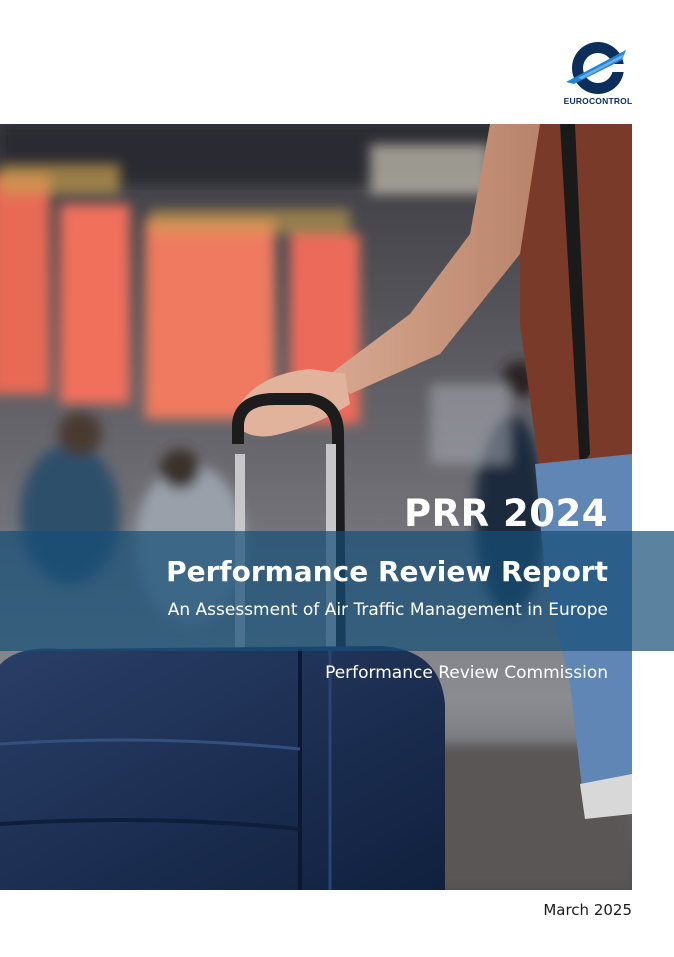  What do you see at coordinates (387, 571) in the screenshot?
I see `report-title: Performance Review Report` at bounding box center [387, 571].